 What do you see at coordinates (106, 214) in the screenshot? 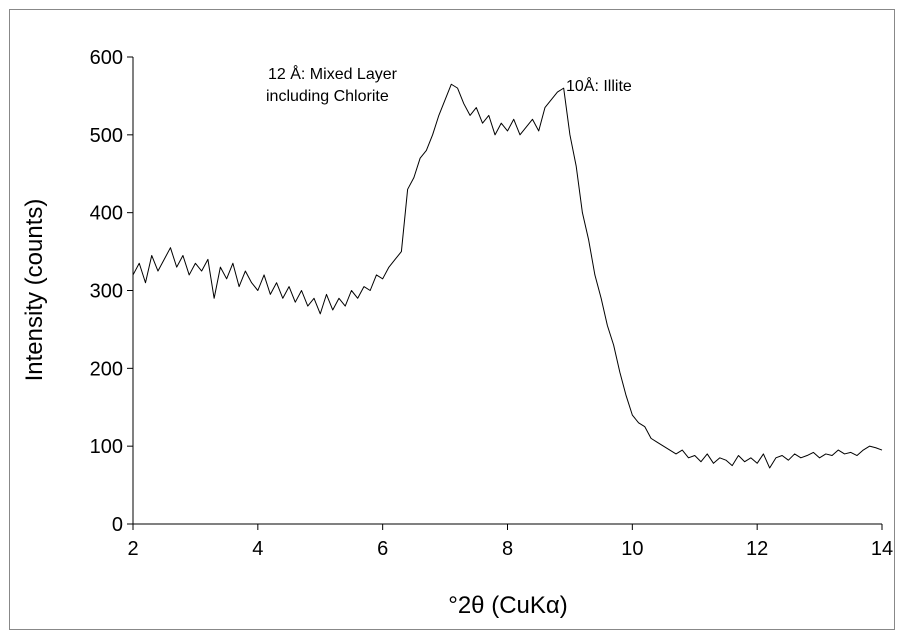
I see `y-tick-label: 400` at bounding box center [106, 214].